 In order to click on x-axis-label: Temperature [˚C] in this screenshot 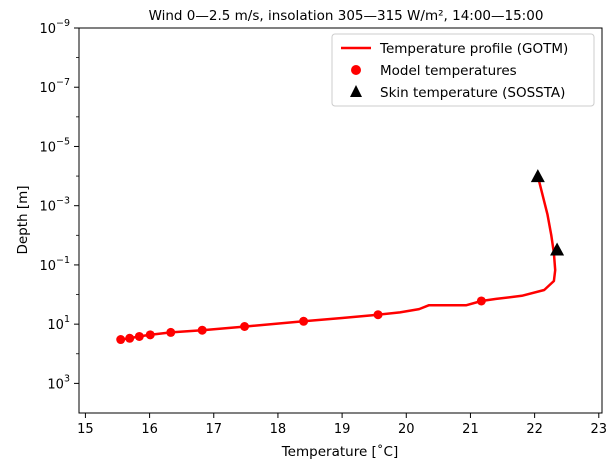, I will do `click(340, 451)`.